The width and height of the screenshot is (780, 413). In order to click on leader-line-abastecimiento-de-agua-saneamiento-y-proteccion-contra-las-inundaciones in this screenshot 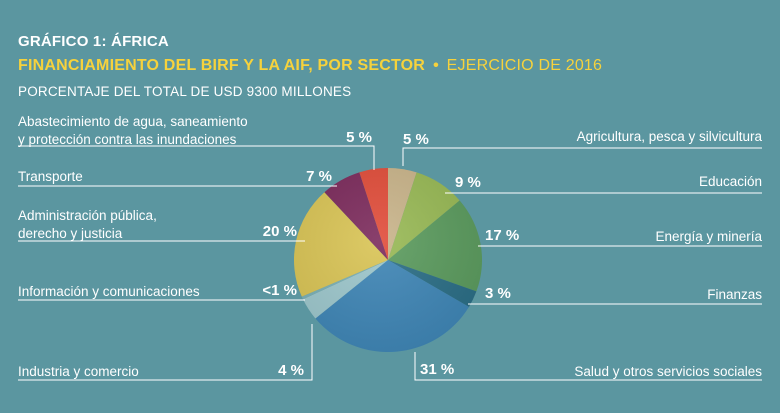, I will do `click(196, 157)`.